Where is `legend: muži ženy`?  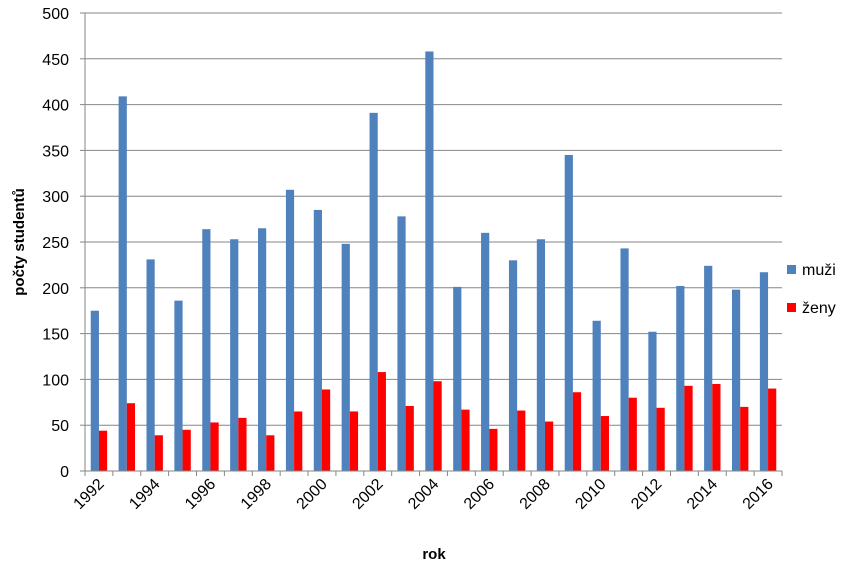
legend: muži ženy is located at coordinates (811, 289).